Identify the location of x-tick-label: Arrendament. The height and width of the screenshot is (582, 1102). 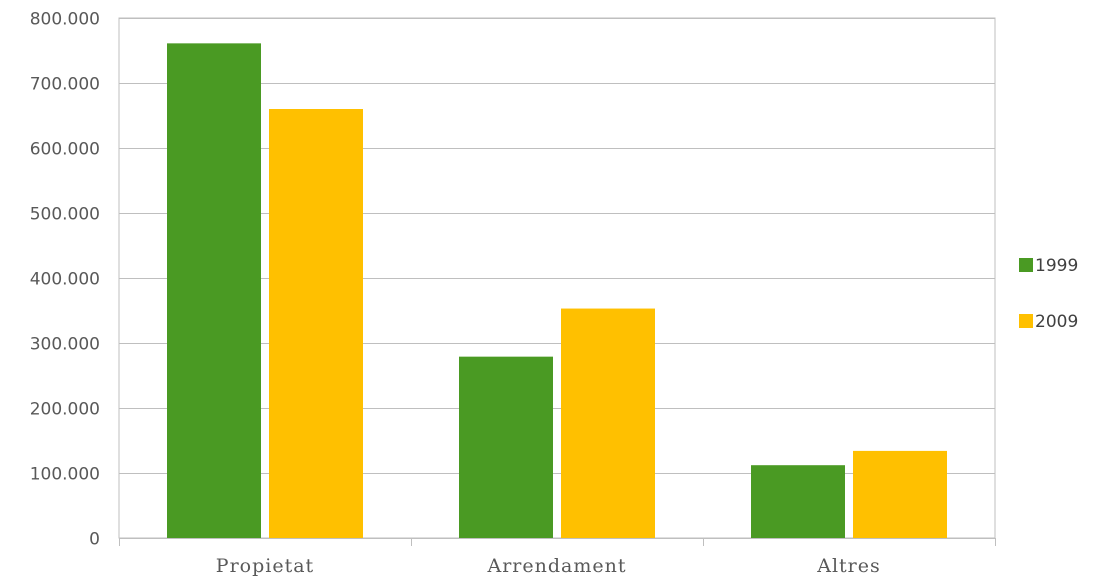
(557, 566).